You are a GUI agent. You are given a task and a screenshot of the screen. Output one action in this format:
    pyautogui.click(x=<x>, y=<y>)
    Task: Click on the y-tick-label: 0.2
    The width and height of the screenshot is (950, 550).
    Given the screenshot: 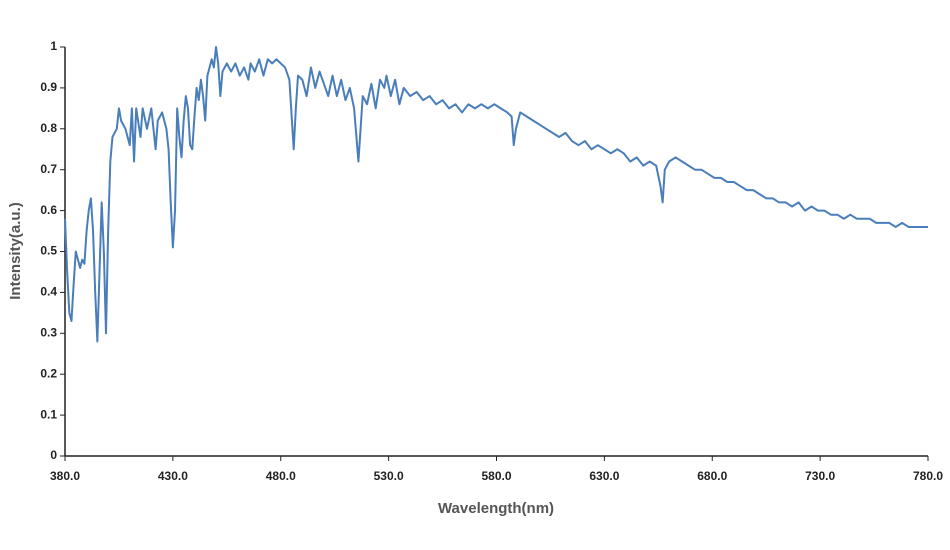 What is the action you would take?
    pyautogui.click(x=48, y=373)
    